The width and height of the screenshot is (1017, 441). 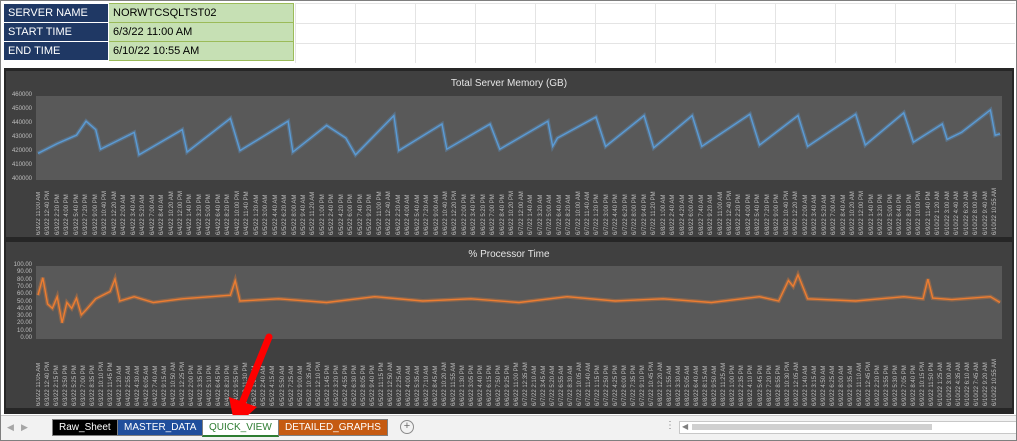 What do you see at coordinates (739, 214) in the screenshot?
I see `x-tick-label: 6/8/22 2:20 PM` at bounding box center [739, 214].